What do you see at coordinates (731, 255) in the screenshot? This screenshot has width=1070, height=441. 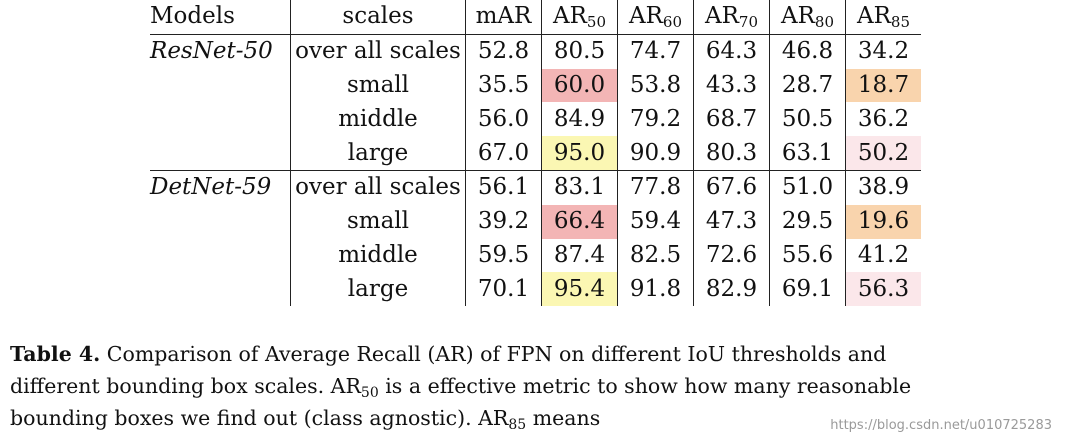 I see `value-cell: 72.6` at bounding box center [731, 255].